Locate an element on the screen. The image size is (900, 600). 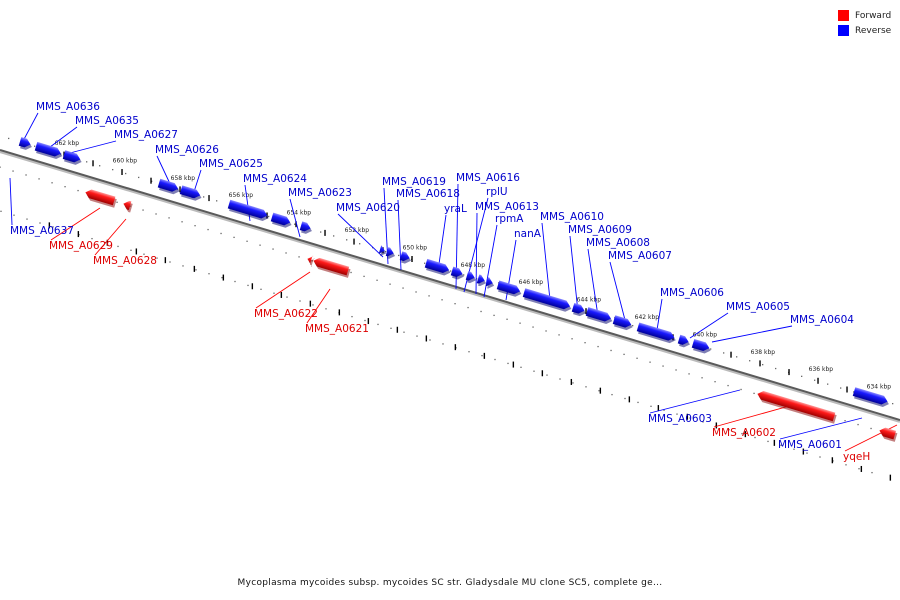
gene-label: MMS_A0602 is located at coordinates (744, 433).